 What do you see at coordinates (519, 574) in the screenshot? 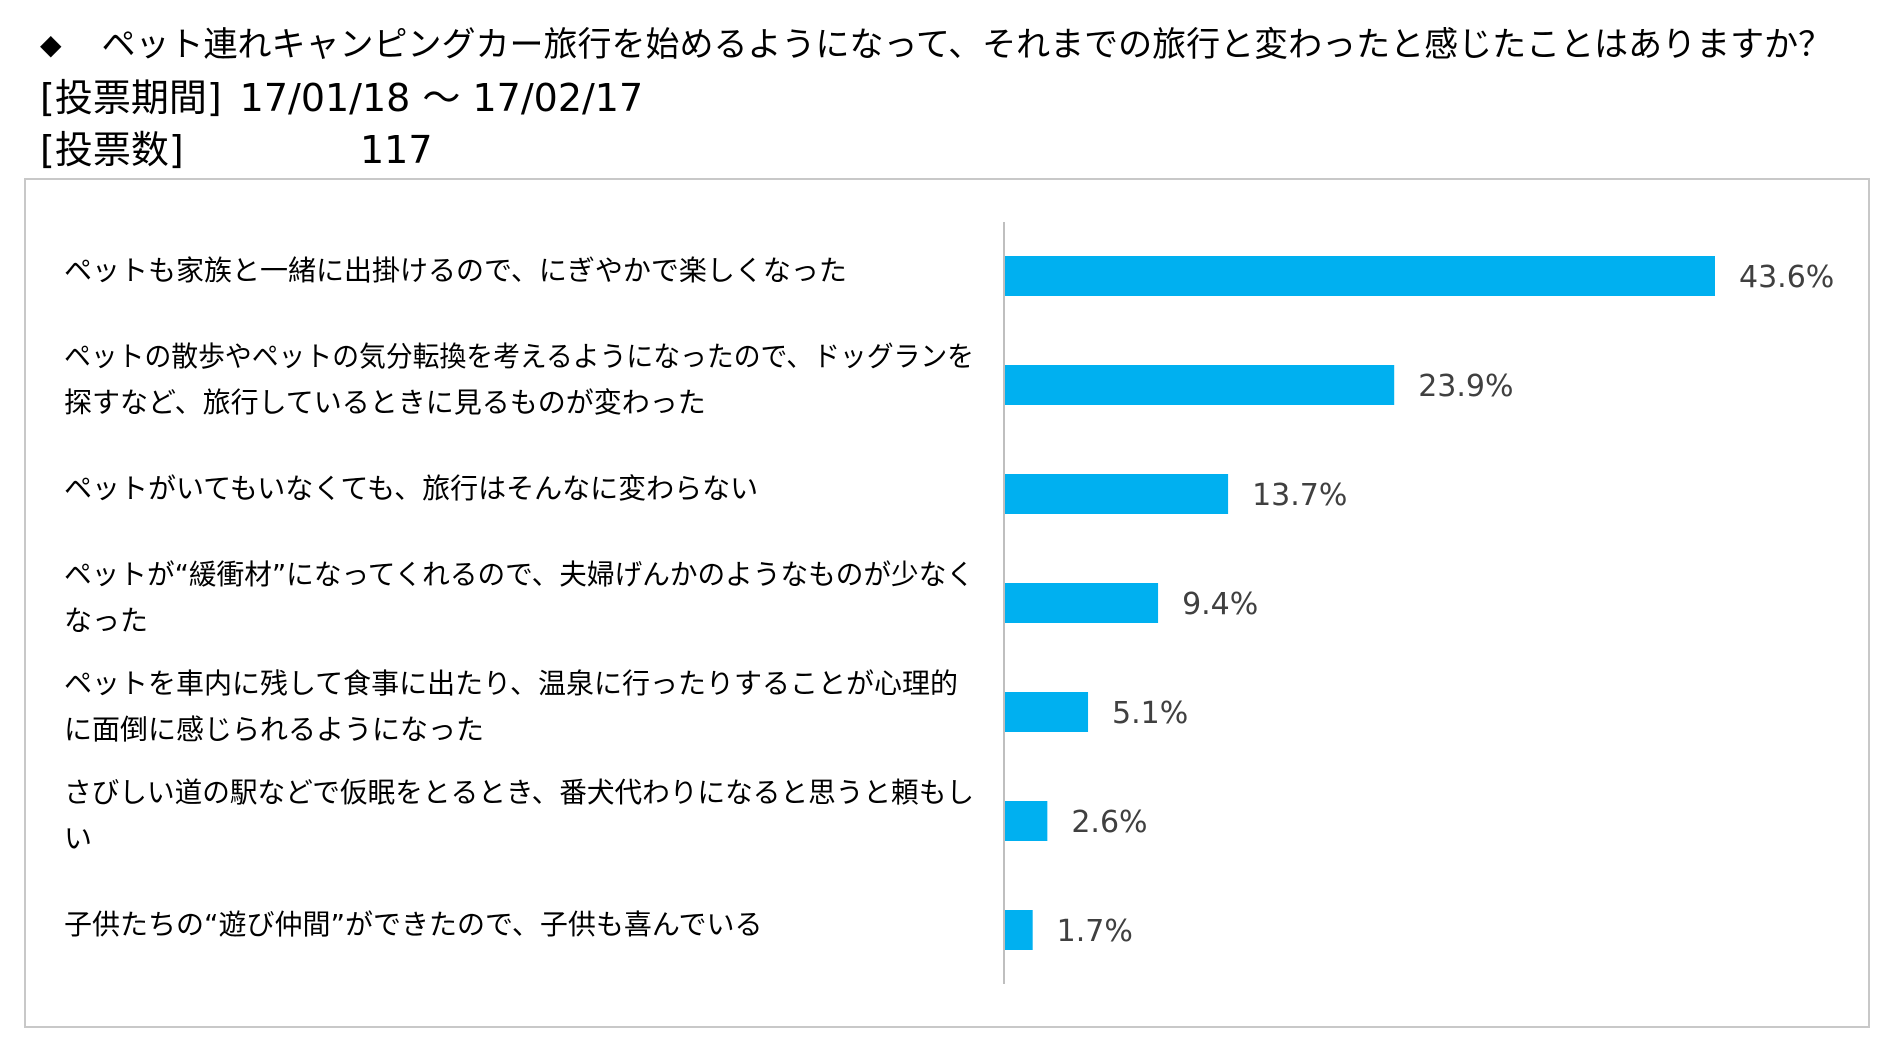
I see `category-label-3-line-0: ペットが“緩衝材”になってくれるので、夫婦げんかのようなものが少なく` at bounding box center [519, 574].